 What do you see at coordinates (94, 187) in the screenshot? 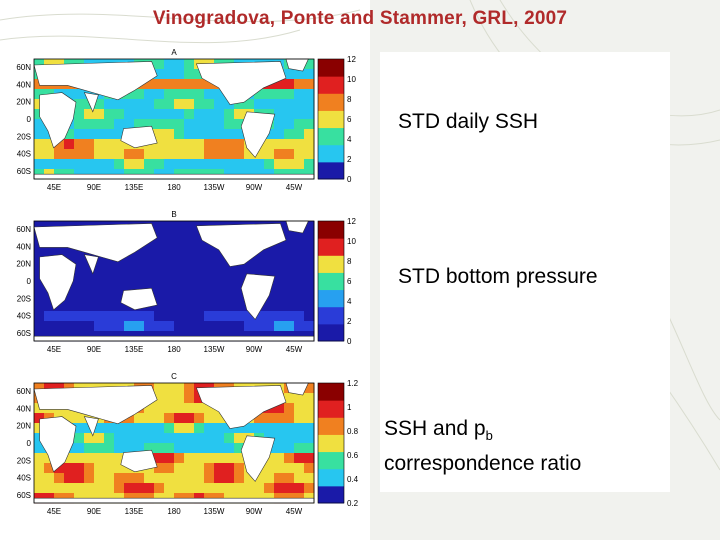
I see `lon-tick-label: 90E` at bounding box center [94, 187].